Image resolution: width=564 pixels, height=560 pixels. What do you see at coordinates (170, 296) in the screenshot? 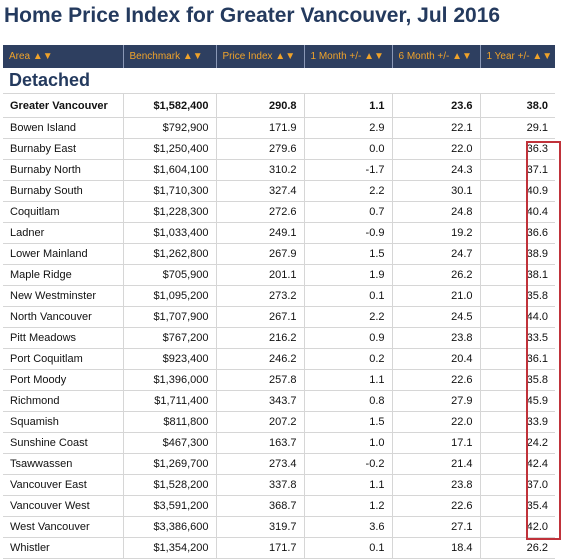
I see `benchmark-cell: $1,095,200` at bounding box center [170, 296].